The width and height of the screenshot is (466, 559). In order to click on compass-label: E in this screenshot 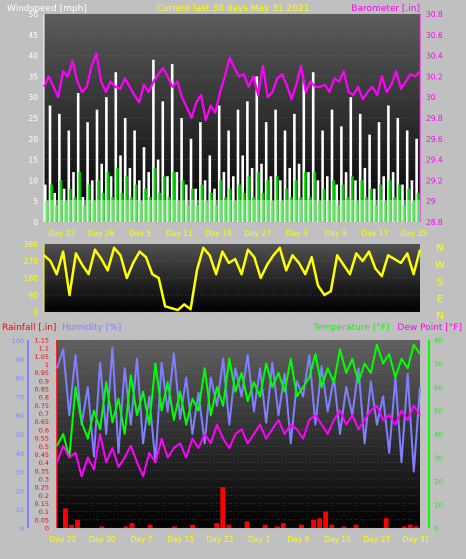, I will do `click(440, 299)`.